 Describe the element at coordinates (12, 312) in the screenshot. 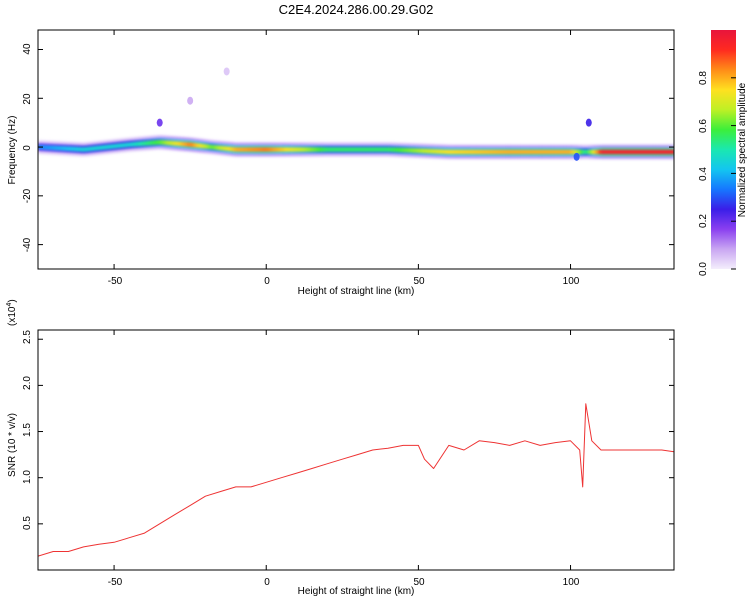

I see `snr-multiplier: (x104)` at that location.